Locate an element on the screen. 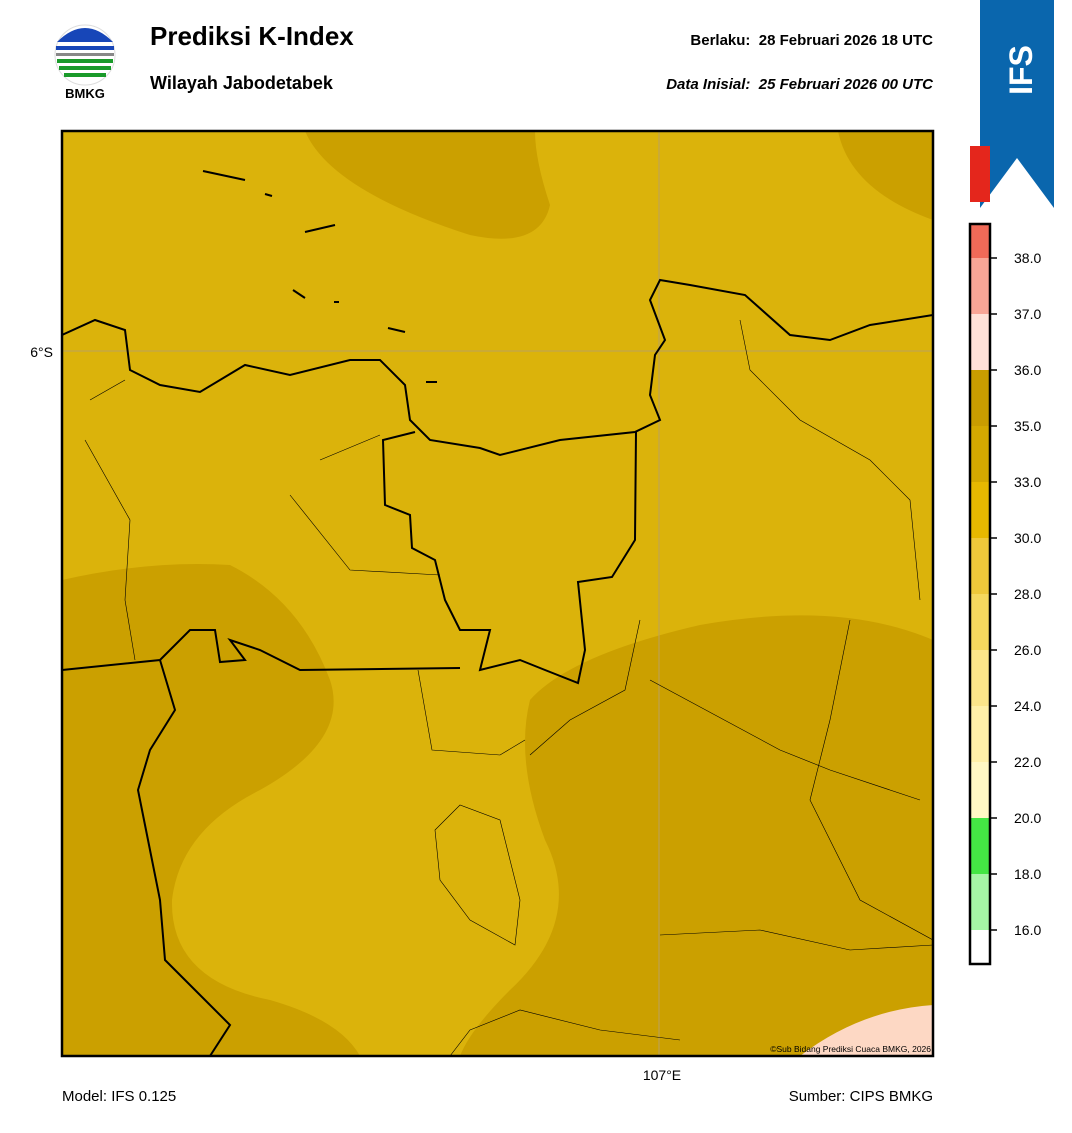 The width and height of the screenshot is (1072, 1133). subtitle: Wilayah Jabodetabek is located at coordinates (242, 83).